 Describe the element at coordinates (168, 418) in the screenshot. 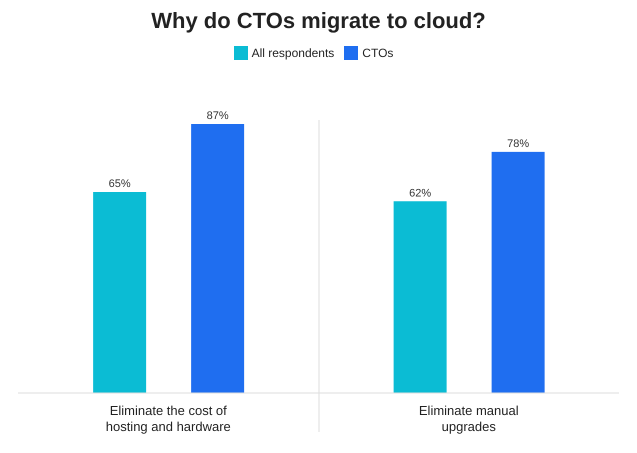

I see `x-tick-label: Eliminate the cost of hosting and hardware` at that location.